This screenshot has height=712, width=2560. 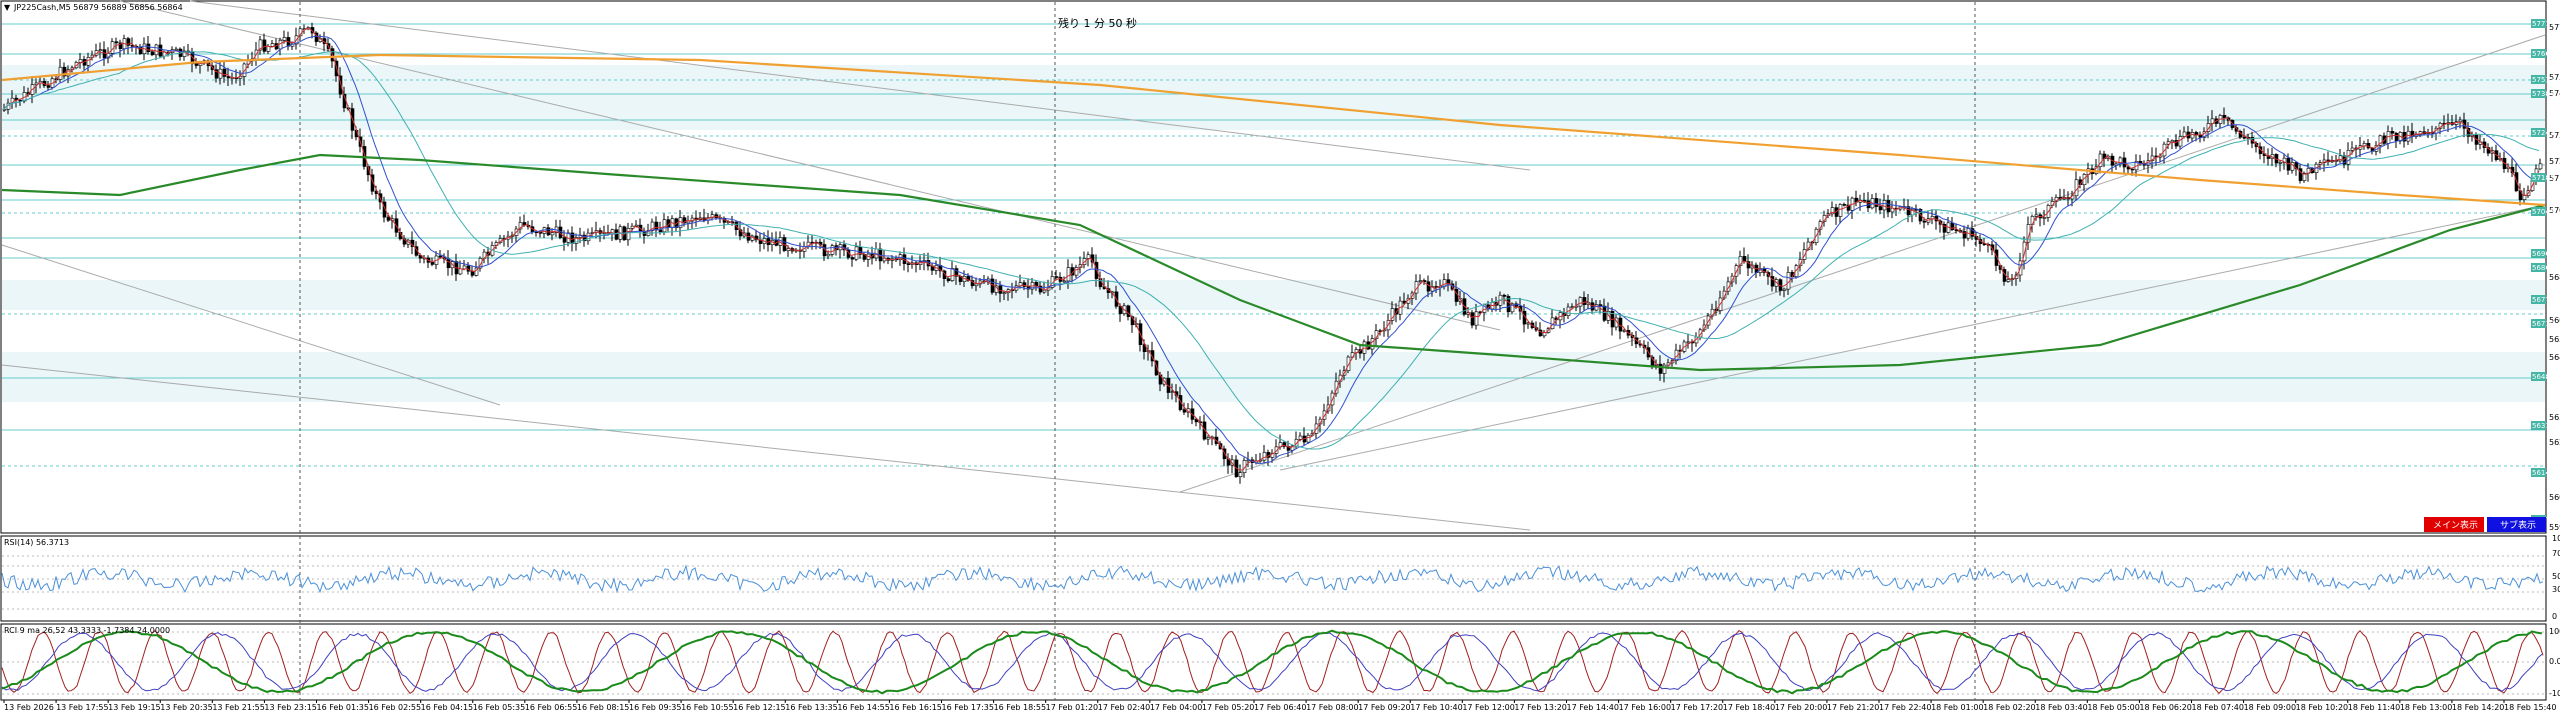 What do you see at coordinates (759, 707) in the screenshot?
I see `time-axis-label: 16 Feb 12:15` at bounding box center [759, 707].